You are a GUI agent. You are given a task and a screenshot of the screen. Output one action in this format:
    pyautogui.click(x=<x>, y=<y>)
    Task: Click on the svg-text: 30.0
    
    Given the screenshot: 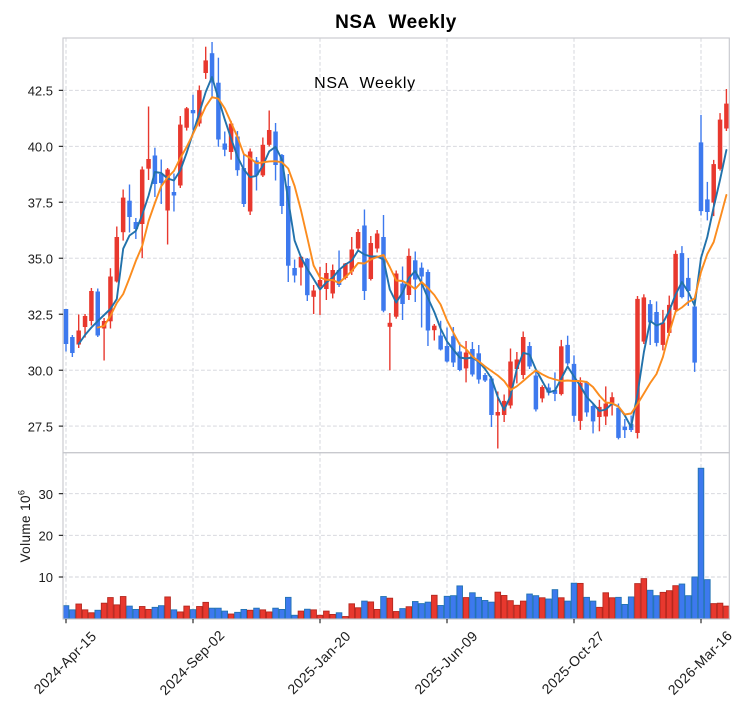 What is the action you would take?
    pyautogui.click(x=40, y=370)
    